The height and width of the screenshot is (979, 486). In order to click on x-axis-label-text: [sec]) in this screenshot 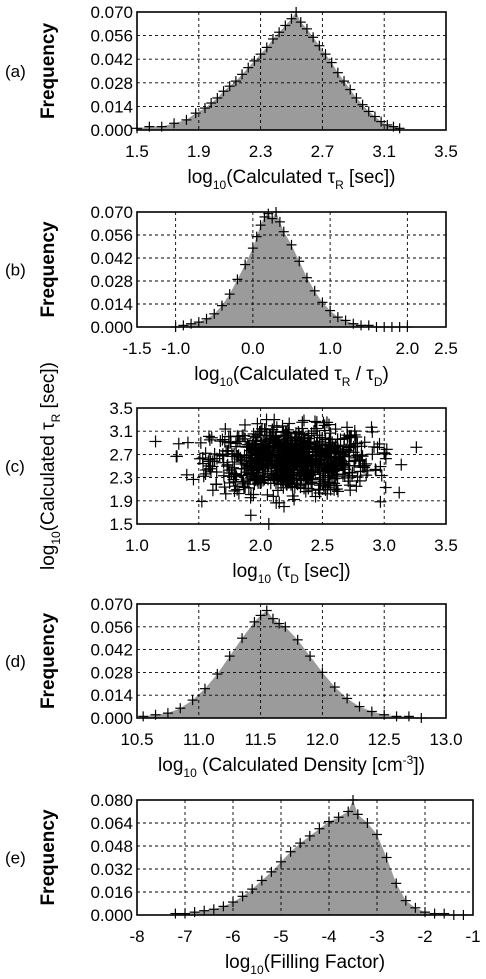, I will do `click(325, 571)`.